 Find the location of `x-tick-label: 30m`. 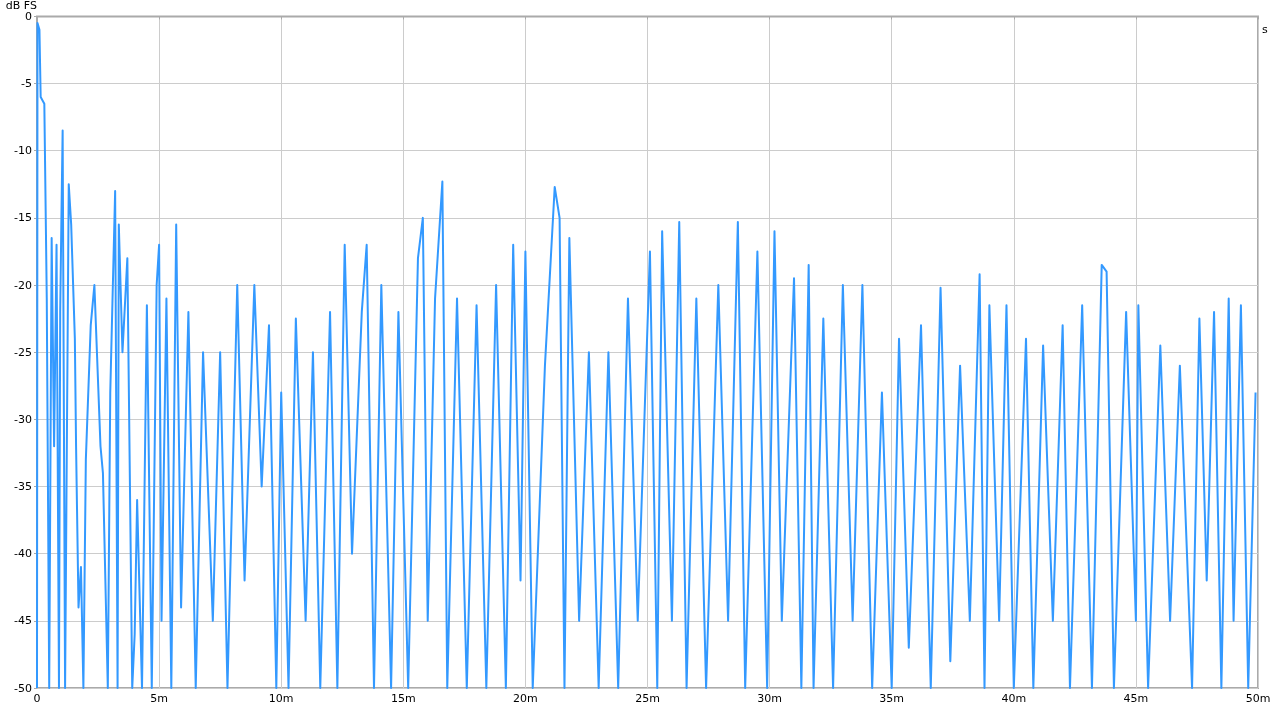

x-tick-label: 30m is located at coordinates (769, 698).